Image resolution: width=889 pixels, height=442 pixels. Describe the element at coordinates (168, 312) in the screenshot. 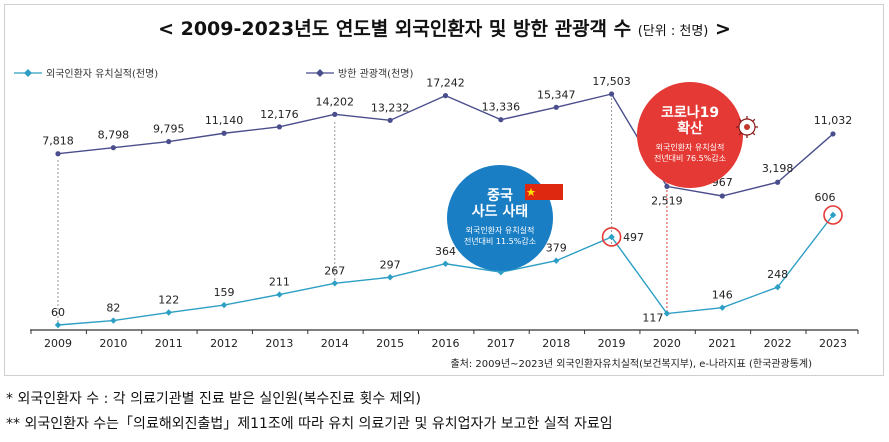

I see `point-patients-2011` at that location.